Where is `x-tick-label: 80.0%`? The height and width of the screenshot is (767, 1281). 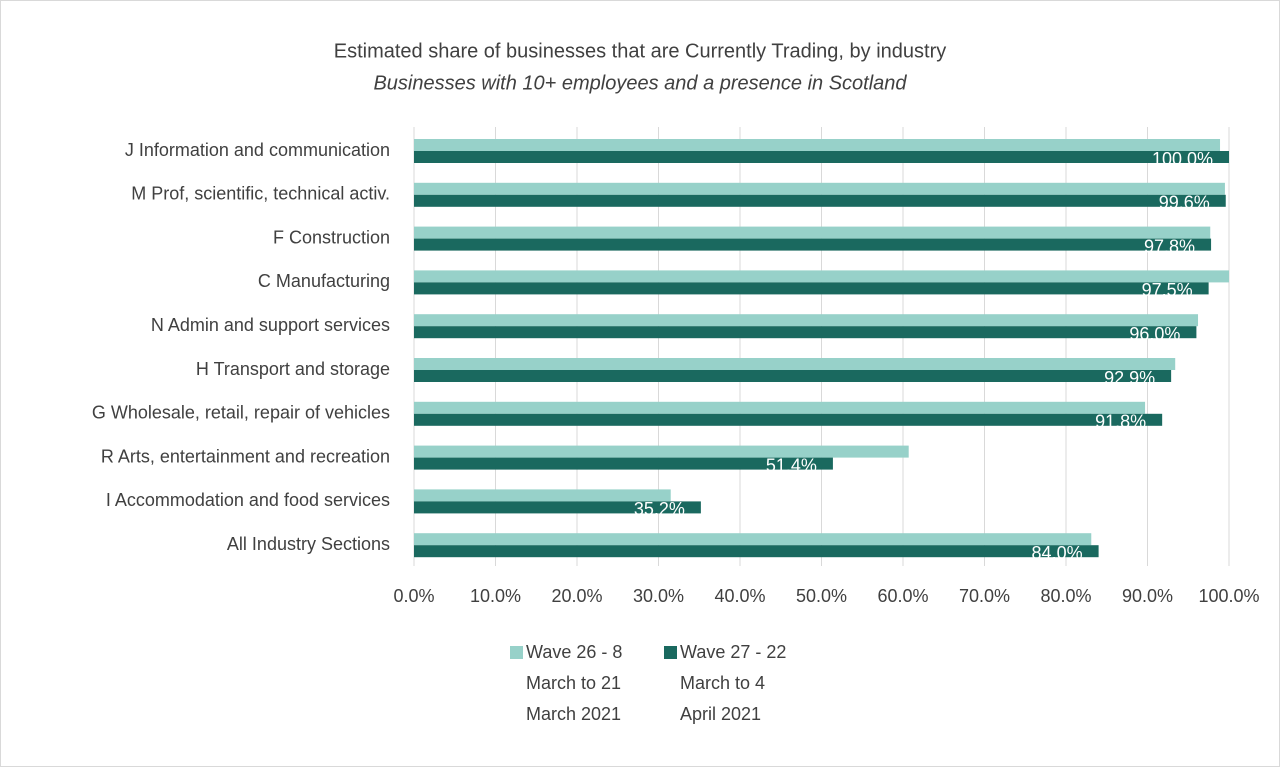
x-tick-label: 80.0% is located at coordinates (1065, 596).